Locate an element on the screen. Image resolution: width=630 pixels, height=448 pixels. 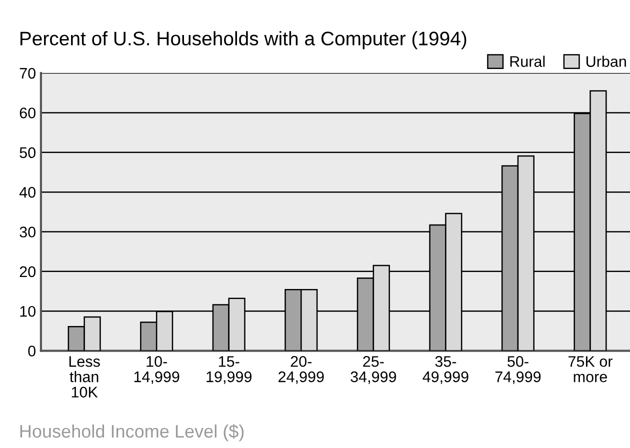
chart-title: Percent of U.S. Households with a Computer (1994) is located at coordinates (243, 40).